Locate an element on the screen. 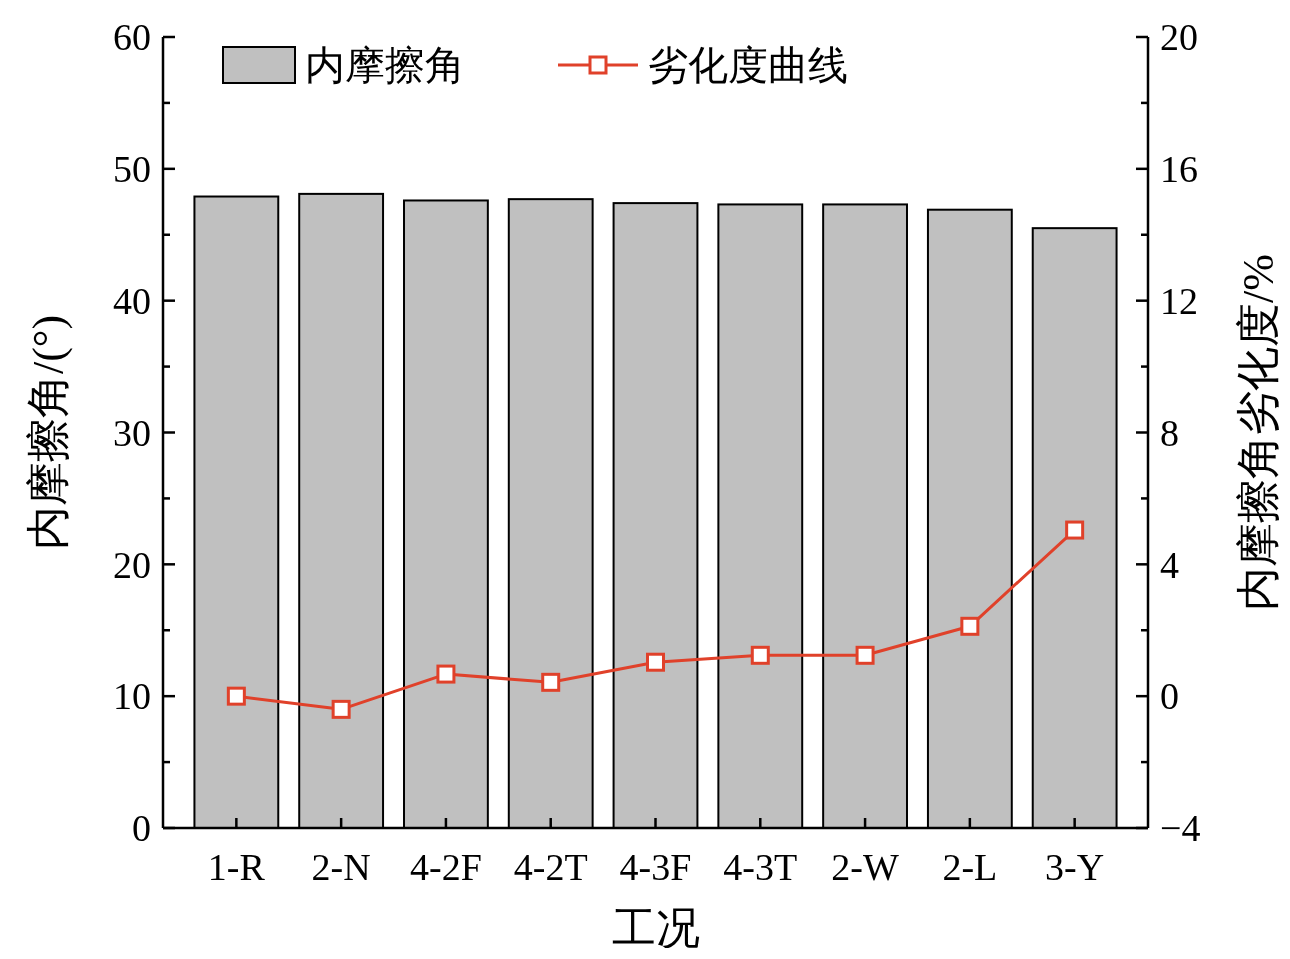 This screenshot has height=959, width=1290. y2-tick-label: −4 is located at coordinates (1180, 828).